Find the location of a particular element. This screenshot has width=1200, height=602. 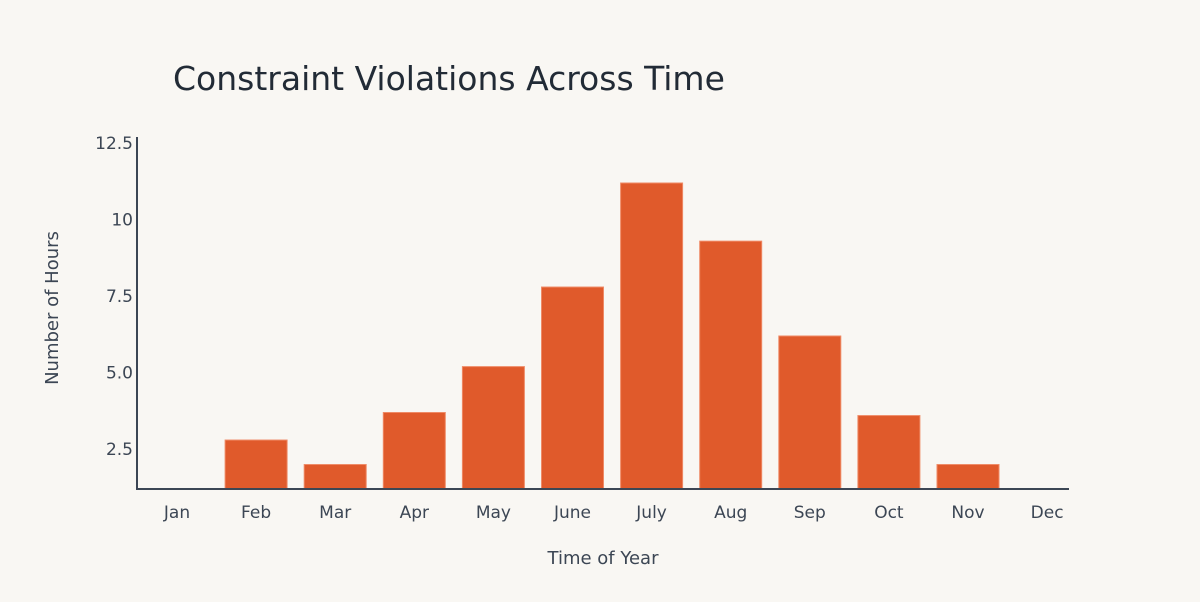

y-tick-label: 5.0 is located at coordinates (119, 374).